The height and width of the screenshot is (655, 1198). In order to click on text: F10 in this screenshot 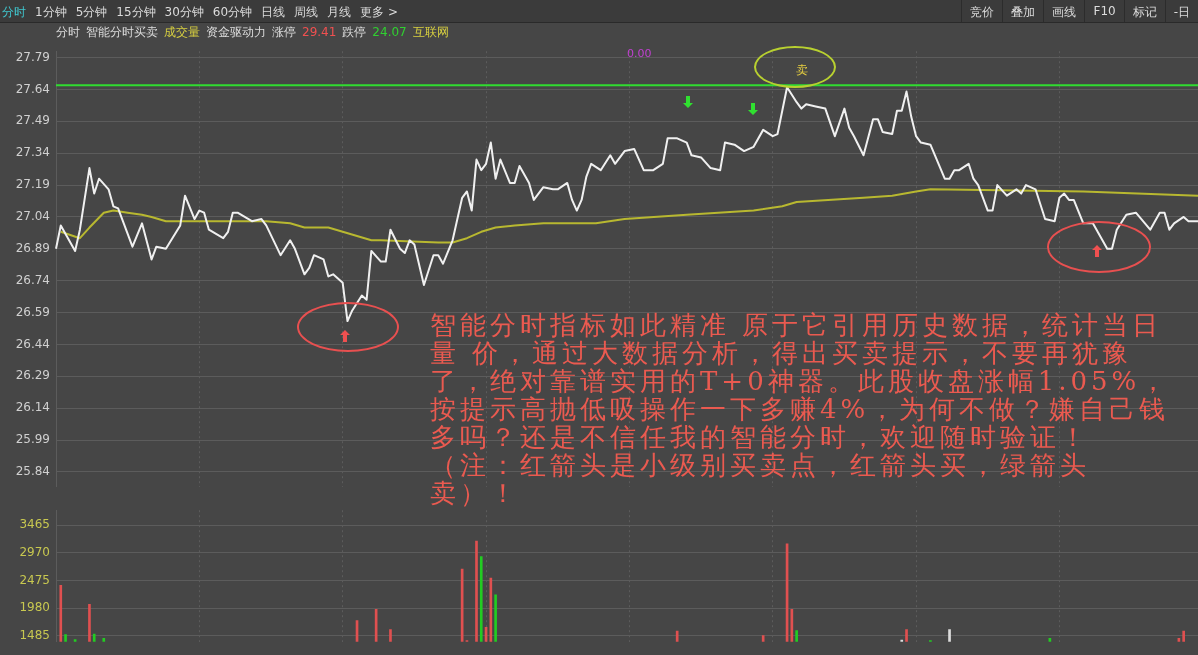, I will do `click(1104, 11)`.